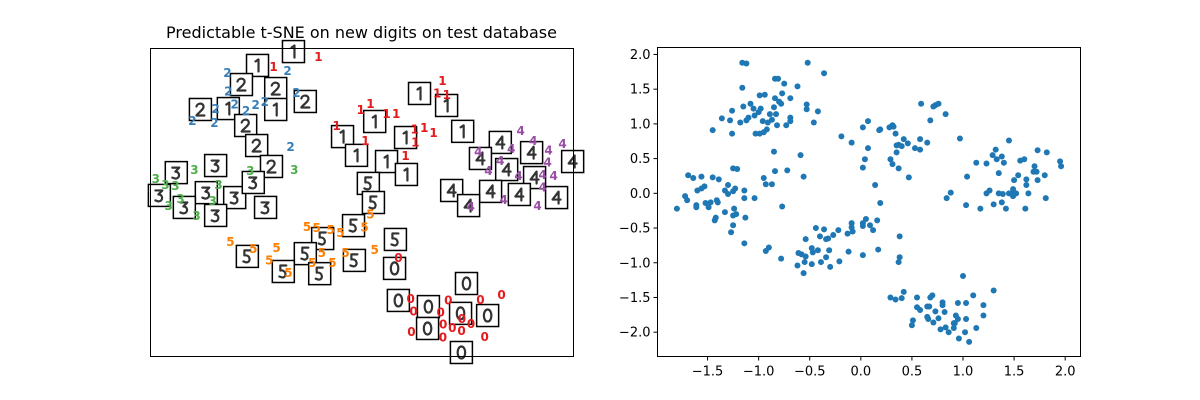  Describe the element at coordinates (635, 333) in the screenshot. I see `y-tick-label: −2.0` at that location.